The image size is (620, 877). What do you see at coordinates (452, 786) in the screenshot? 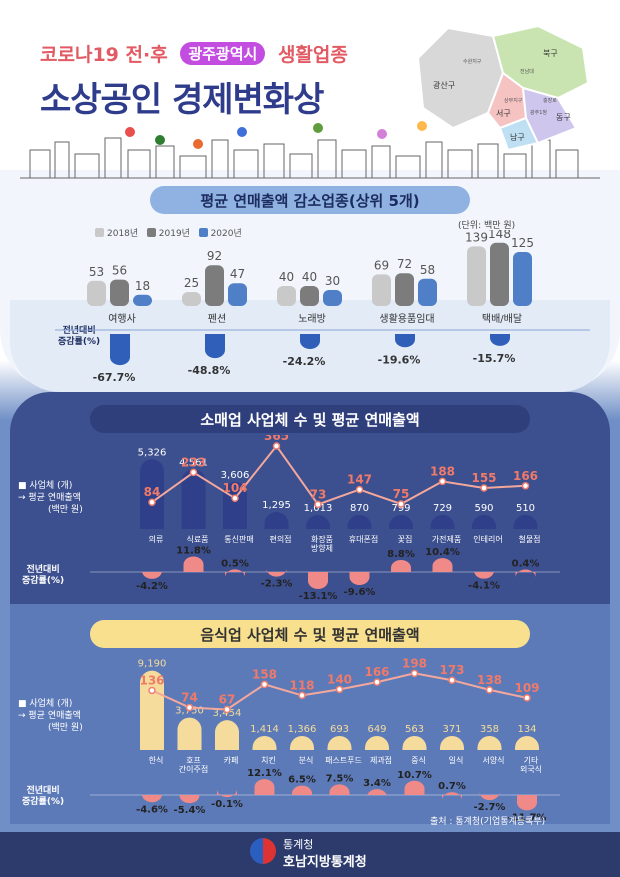
I see `change-value-label: 0.7%` at bounding box center [452, 786].